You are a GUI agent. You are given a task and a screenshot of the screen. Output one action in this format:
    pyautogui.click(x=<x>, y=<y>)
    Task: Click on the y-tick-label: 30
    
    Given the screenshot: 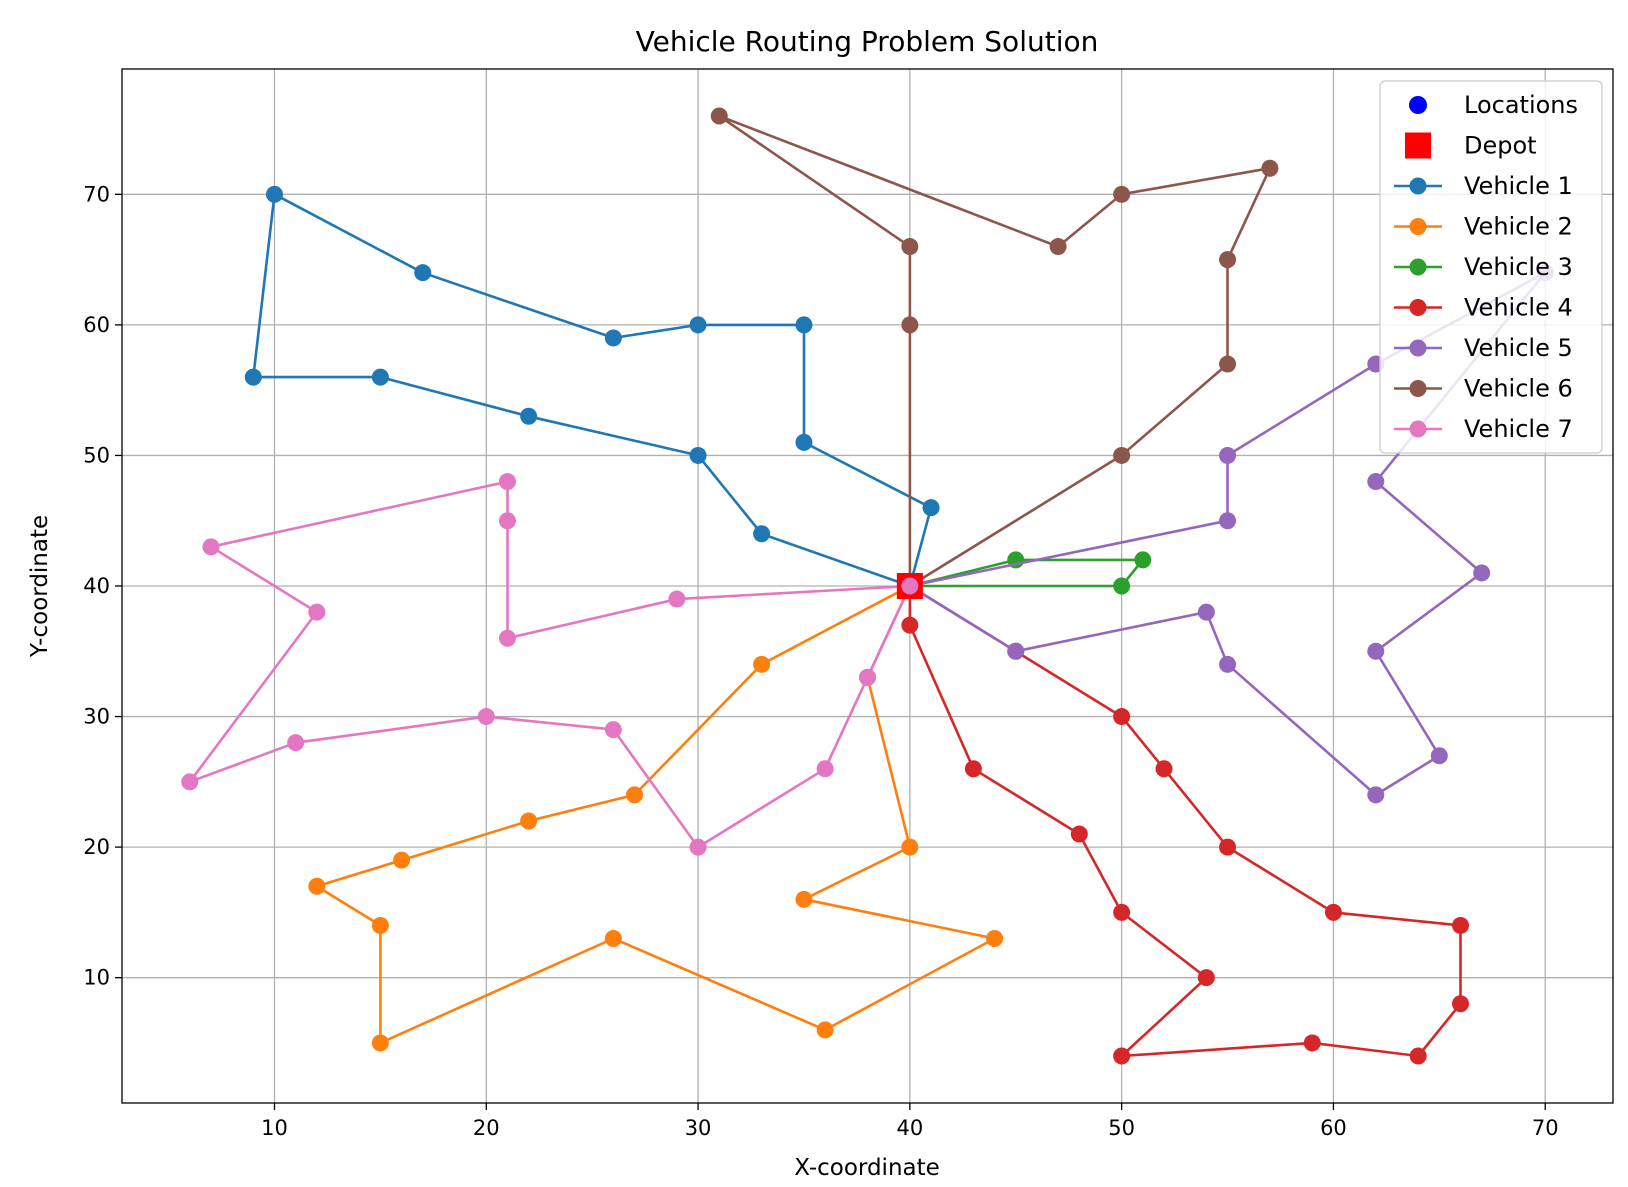 What is the action you would take?
    pyautogui.click(x=96, y=717)
    